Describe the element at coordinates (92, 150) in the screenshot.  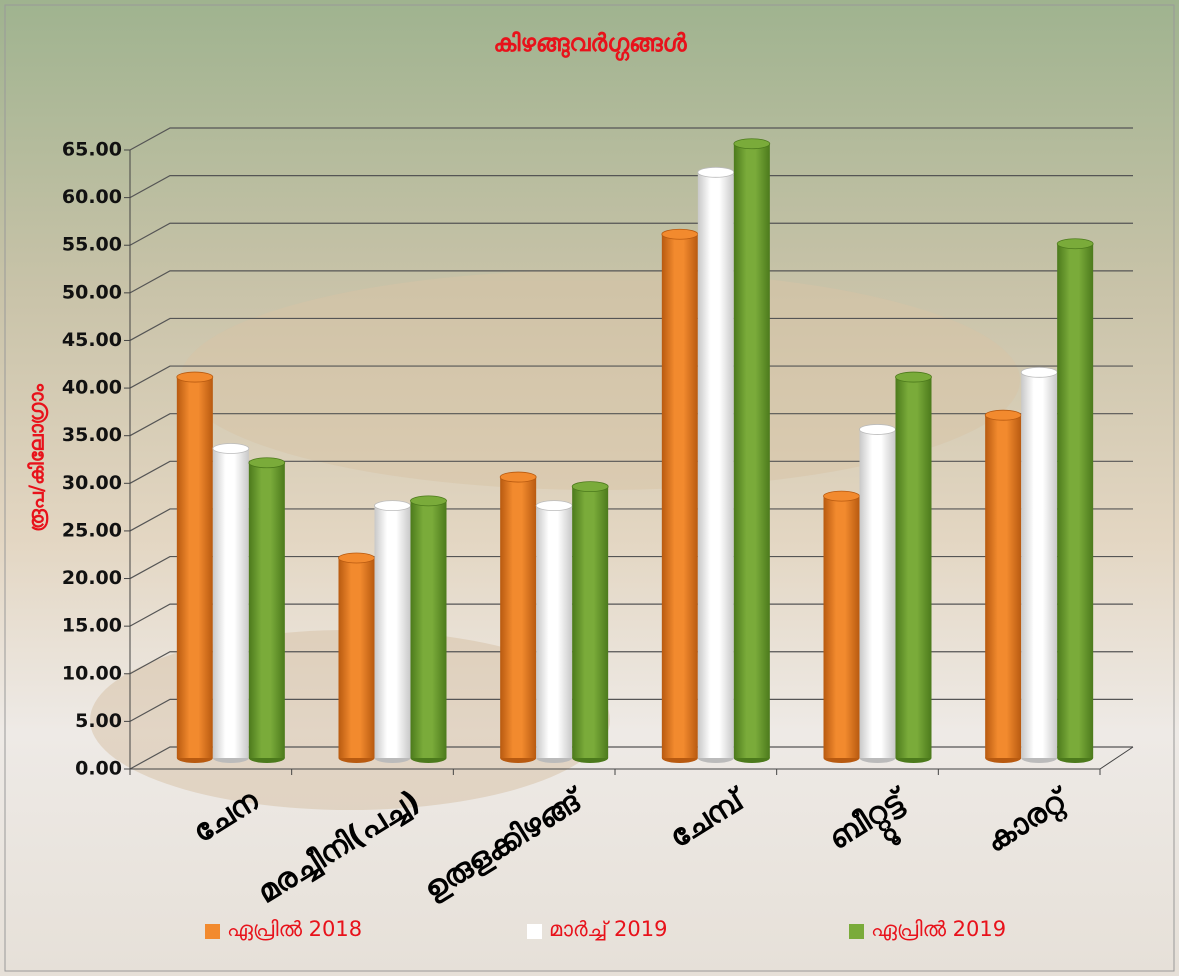
I see `y-tick-label: 65.00` at that location.